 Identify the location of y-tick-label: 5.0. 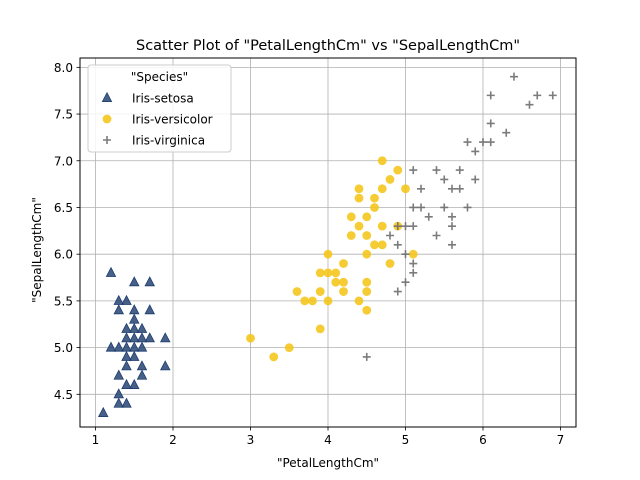
(63, 348).